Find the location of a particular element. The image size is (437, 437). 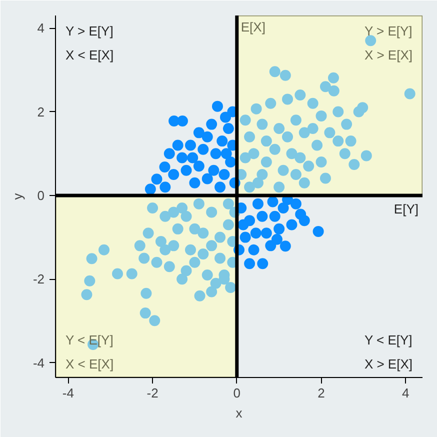

annotation: Y > E[Y] X > E[X] is located at coordinates (388, 43).